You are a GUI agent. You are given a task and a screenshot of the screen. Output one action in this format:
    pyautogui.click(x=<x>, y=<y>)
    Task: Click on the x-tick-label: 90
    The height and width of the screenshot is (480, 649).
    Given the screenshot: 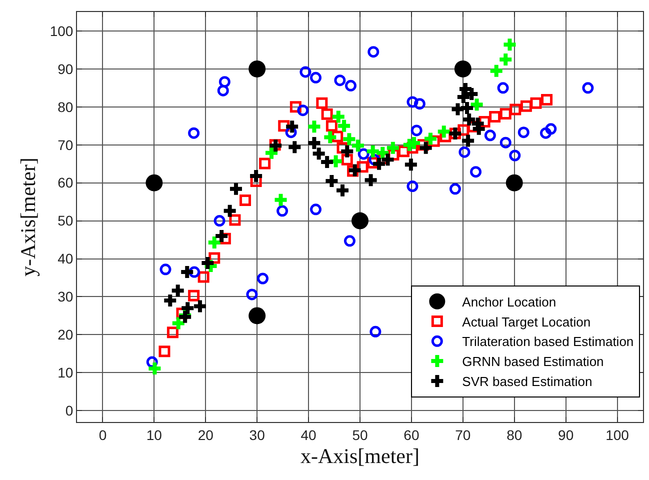 What is the action you would take?
    pyautogui.click(x=566, y=434)
    